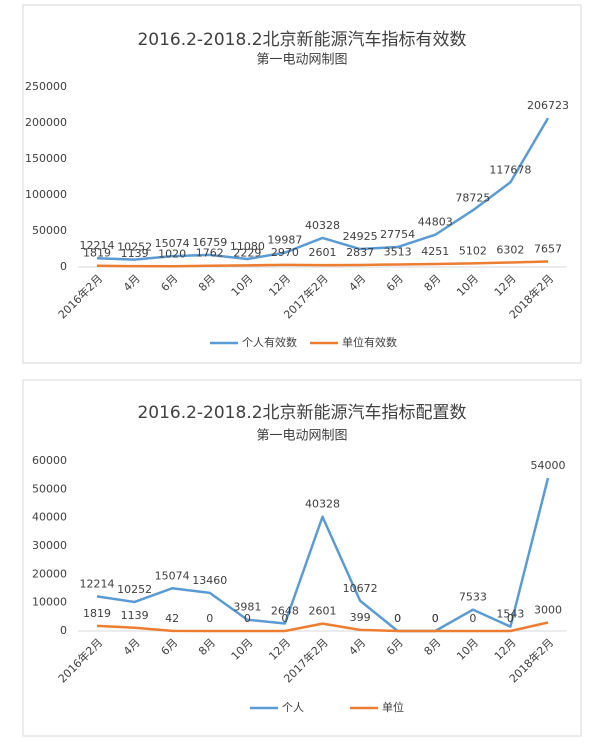 This screenshot has width=605, height=743. What do you see at coordinates (285, 252) in the screenshot?
I see `data-label: 2970` at bounding box center [285, 252].